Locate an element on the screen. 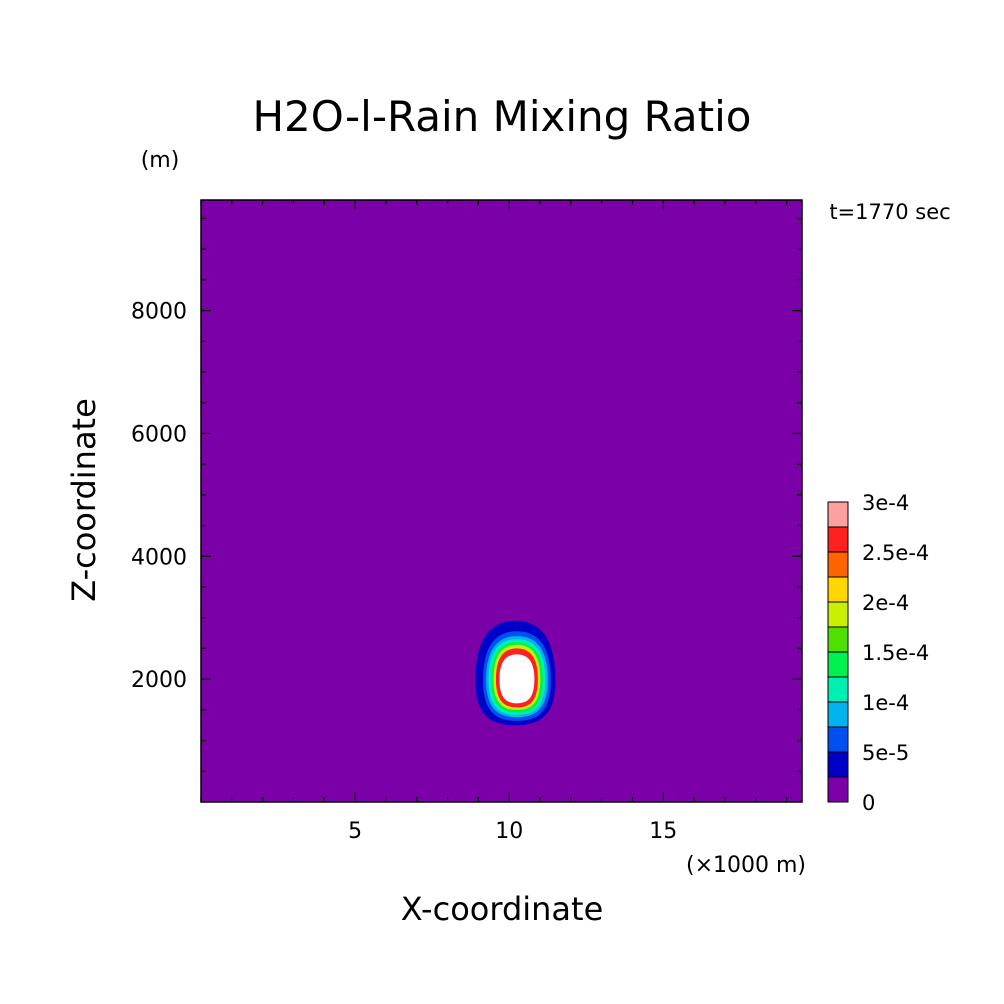 The image size is (1004, 1004). y-tick-label: 2000 is located at coordinates (159, 680).